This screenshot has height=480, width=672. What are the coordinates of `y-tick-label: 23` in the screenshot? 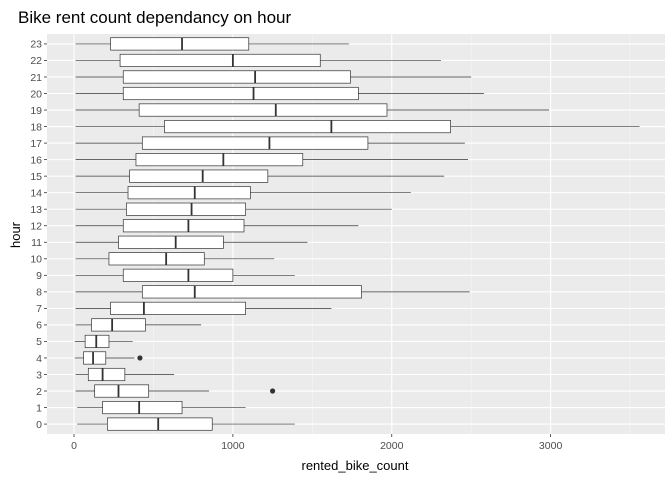 It's located at (36, 45).